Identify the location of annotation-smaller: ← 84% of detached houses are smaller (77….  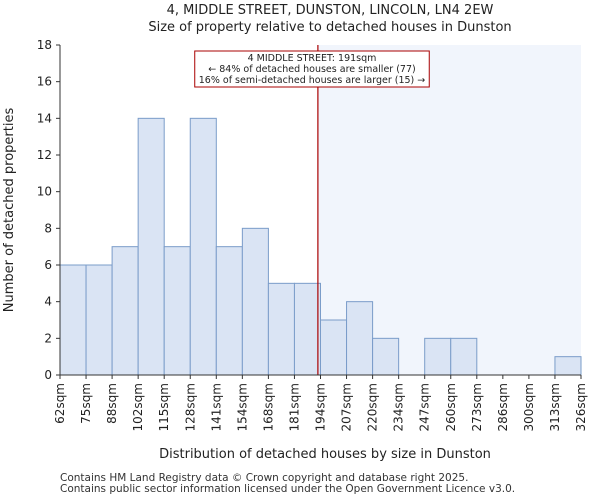
(311, 69).